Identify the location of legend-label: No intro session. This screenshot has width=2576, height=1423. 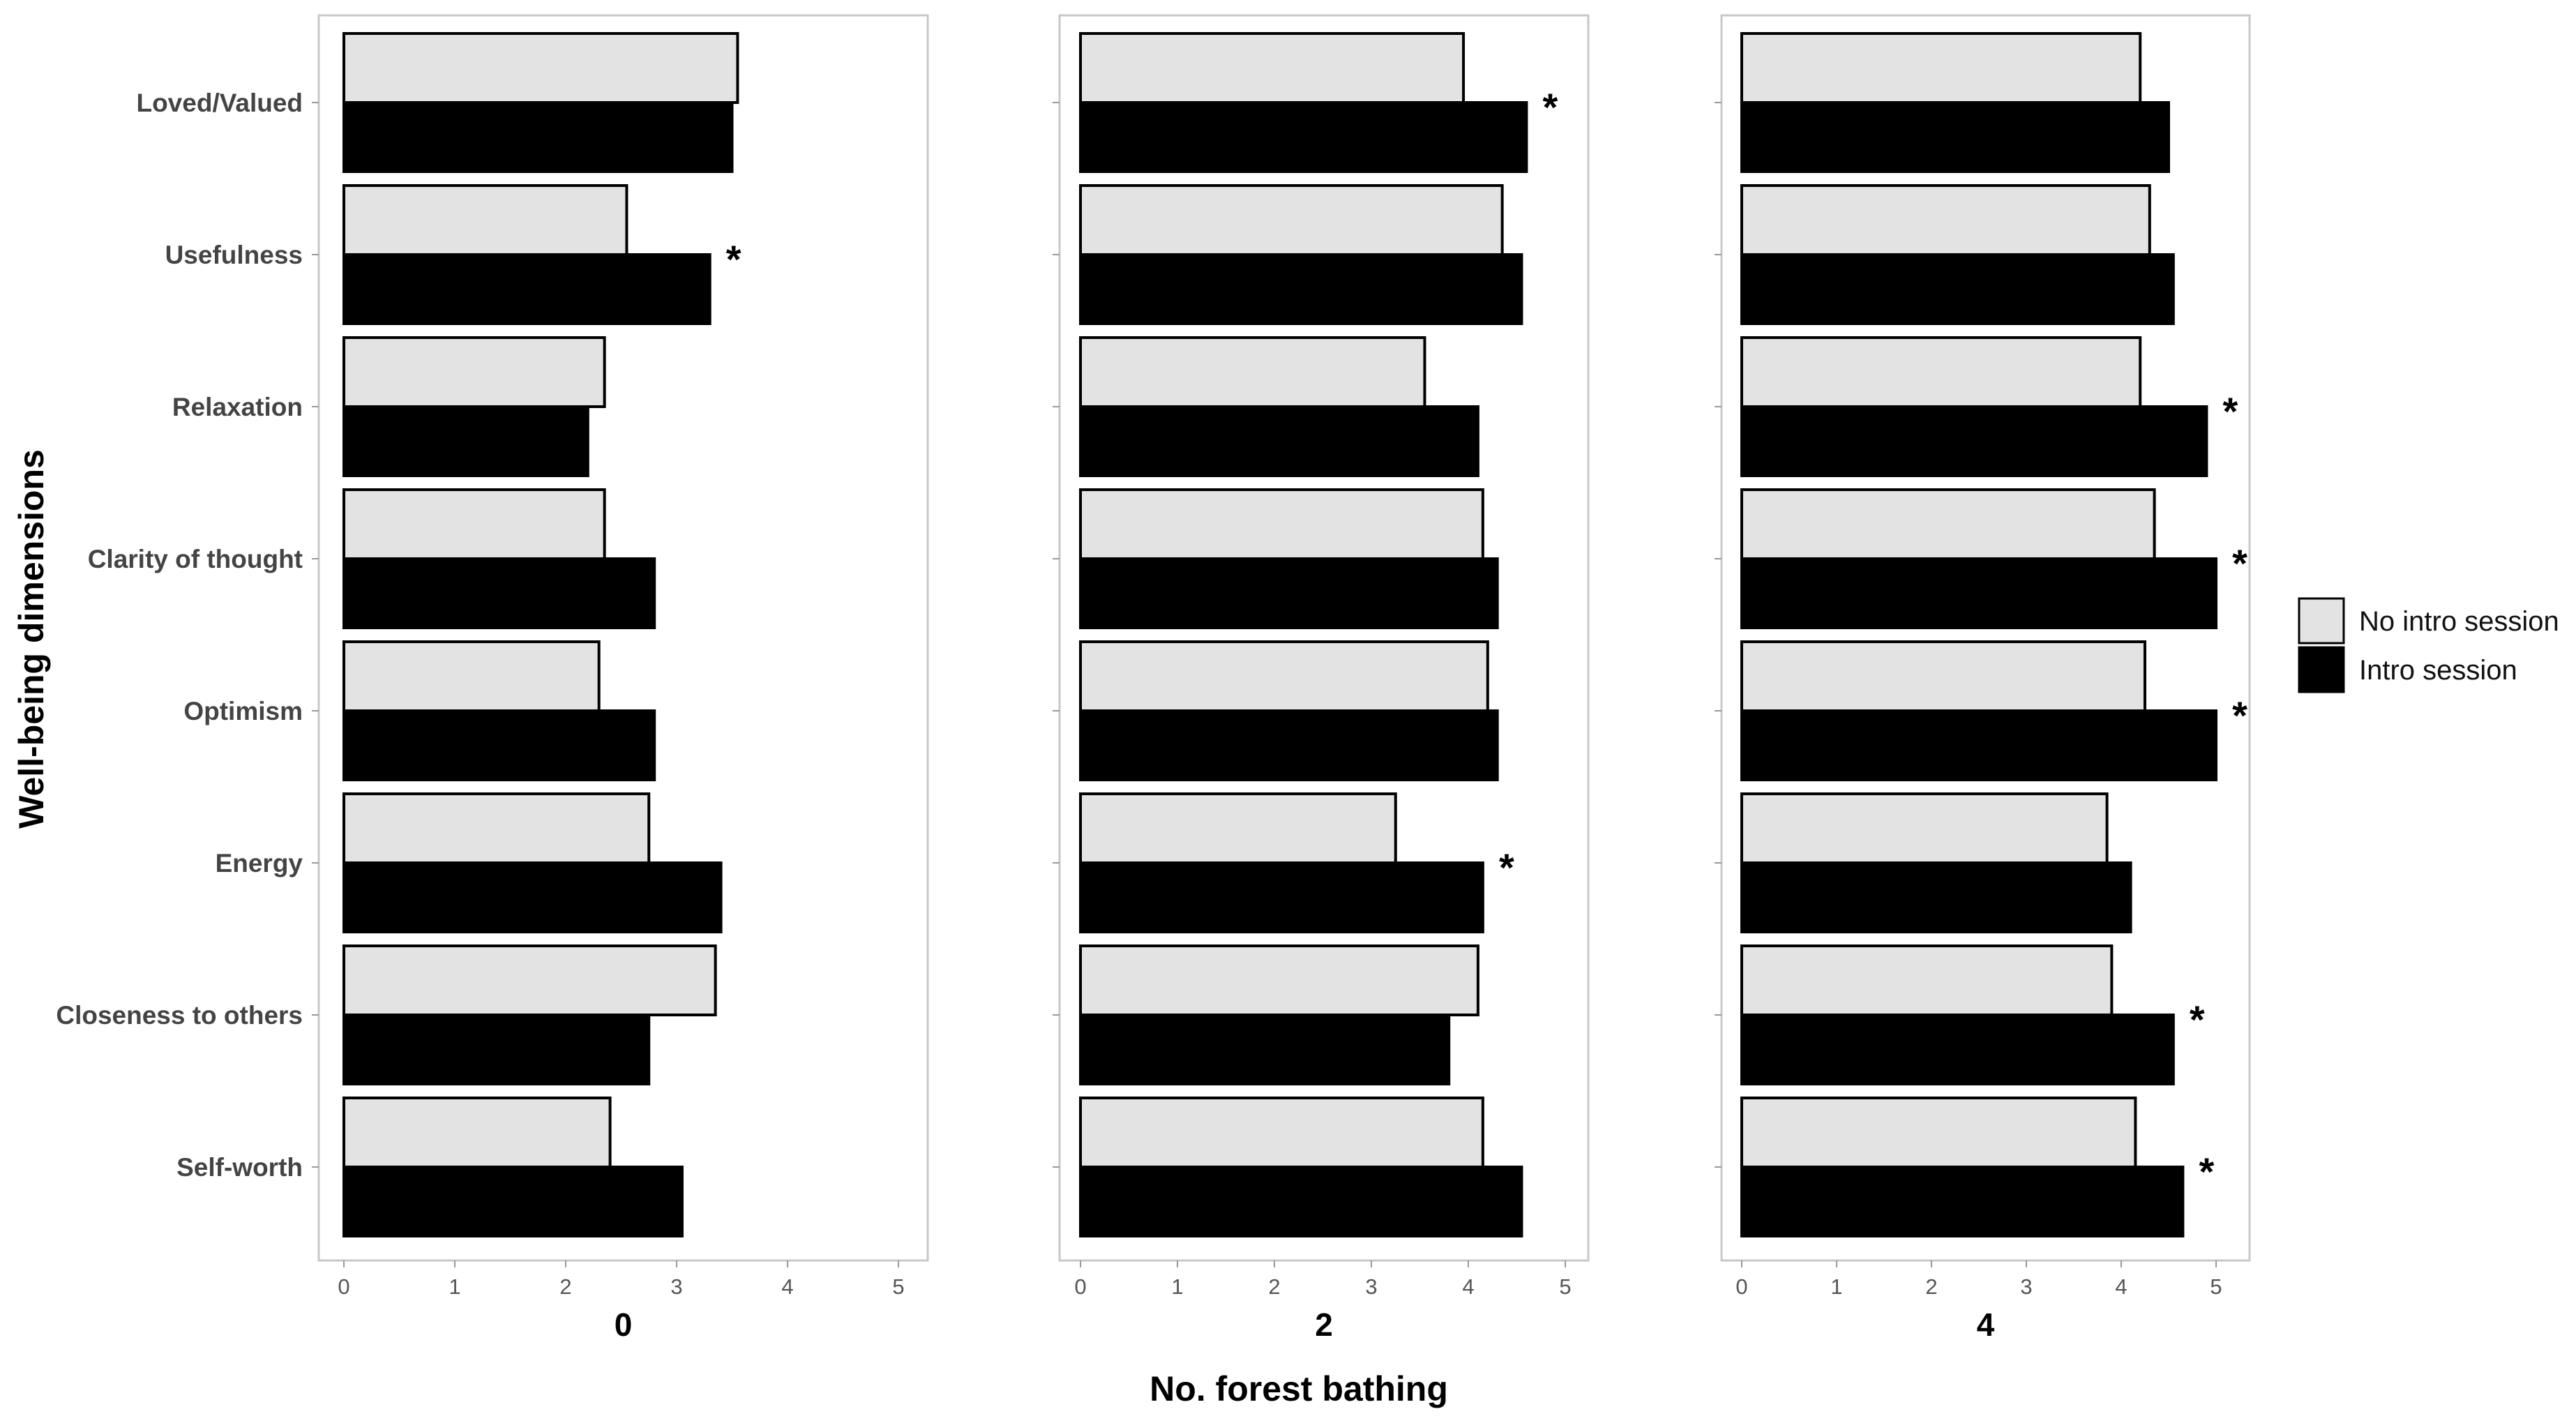
(2459, 621).